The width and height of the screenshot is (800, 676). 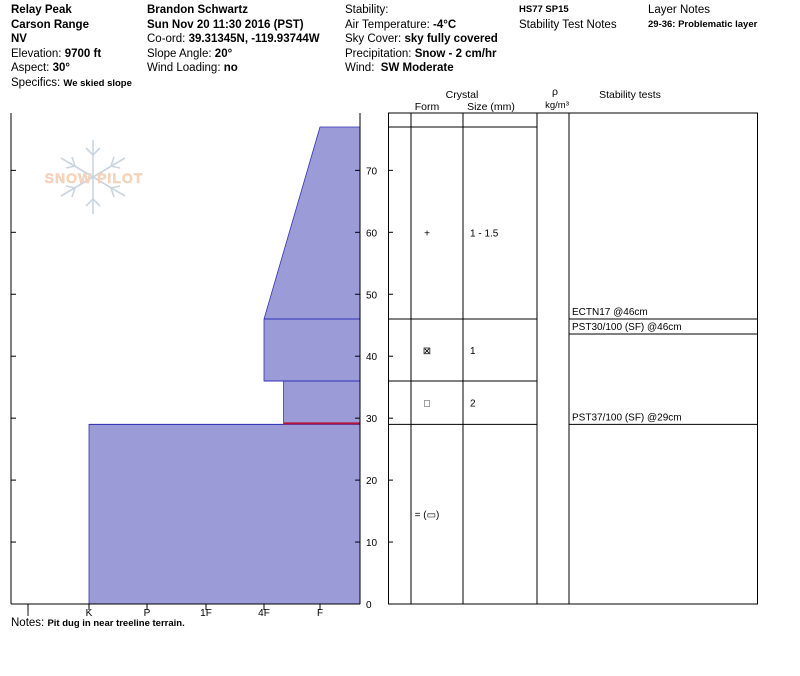 What do you see at coordinates (179, 53) in the screenshot?
I see `slope-label: Slope Angle:` at bounding box center [179, 53].